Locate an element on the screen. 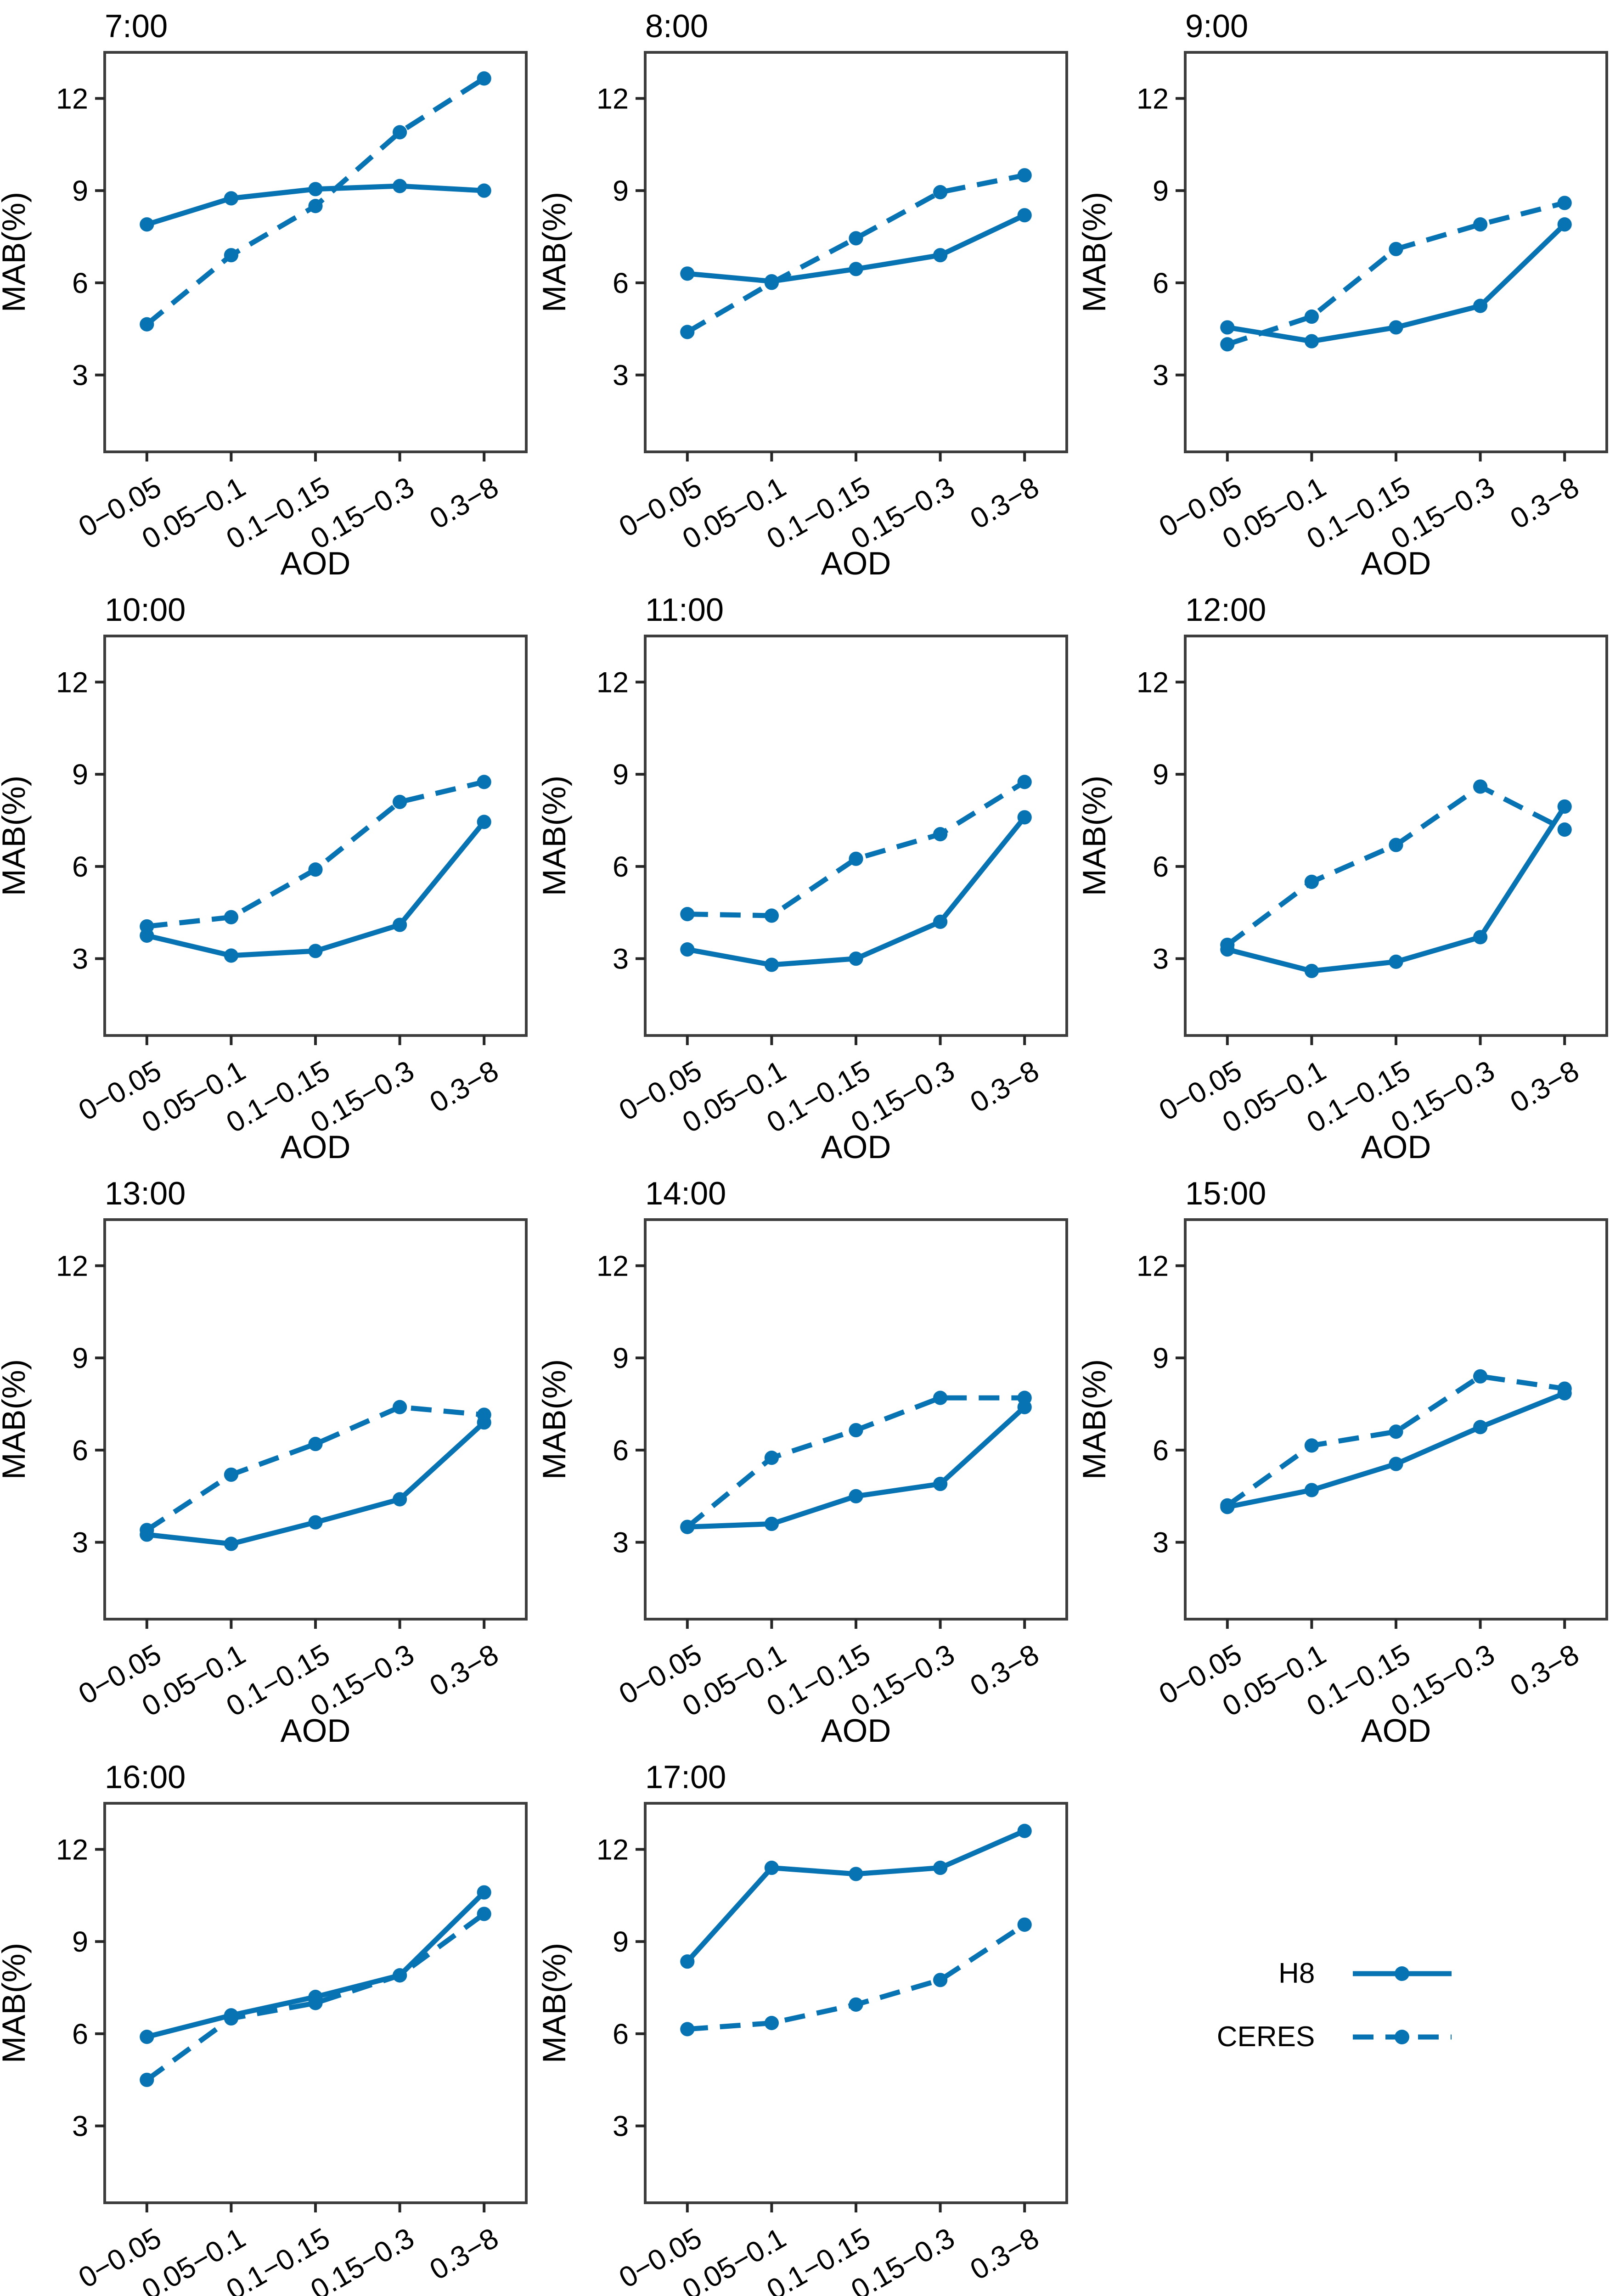 The image size is (1621, 2296). panel-title: 9:00 is located at coordinates (1216, 26).